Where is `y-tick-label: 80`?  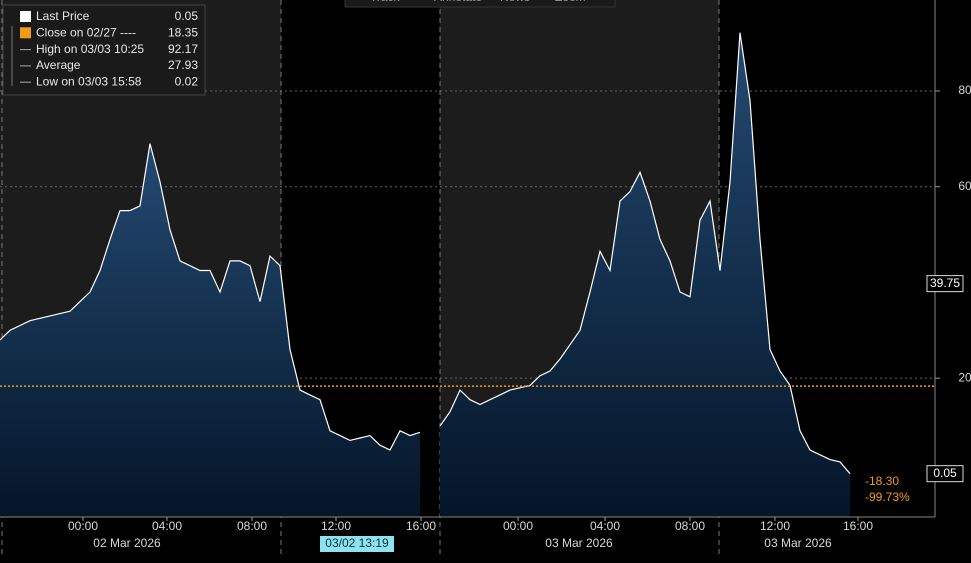
y-tick-label: 80 is located at coordinates (964, 90).